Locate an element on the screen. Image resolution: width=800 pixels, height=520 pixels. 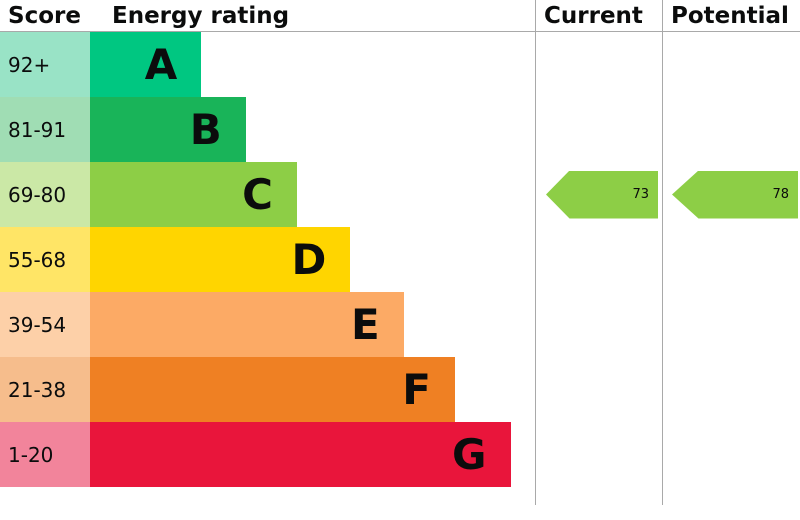
bar-area: G is located at coordinates (312, 454).